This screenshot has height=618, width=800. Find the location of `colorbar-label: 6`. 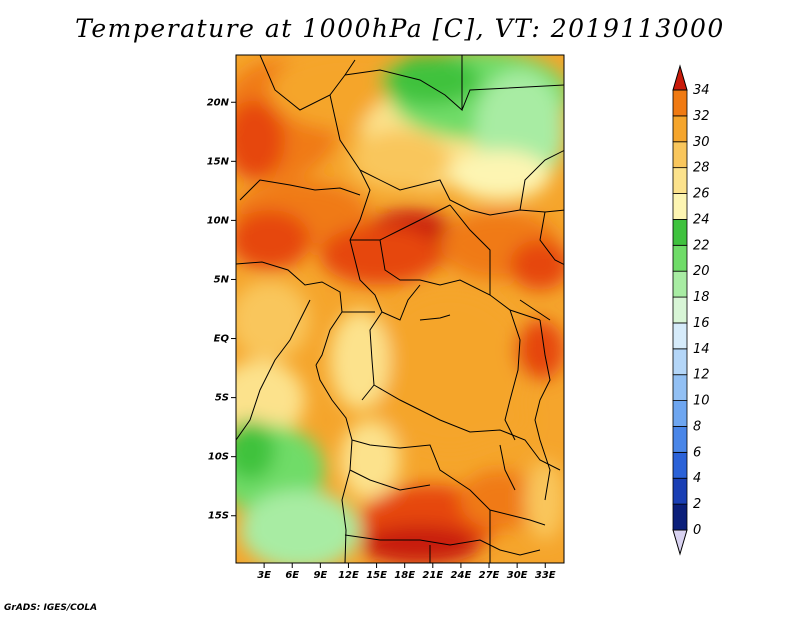

colorbar-label: 6 is located at coordinates (697, 452).